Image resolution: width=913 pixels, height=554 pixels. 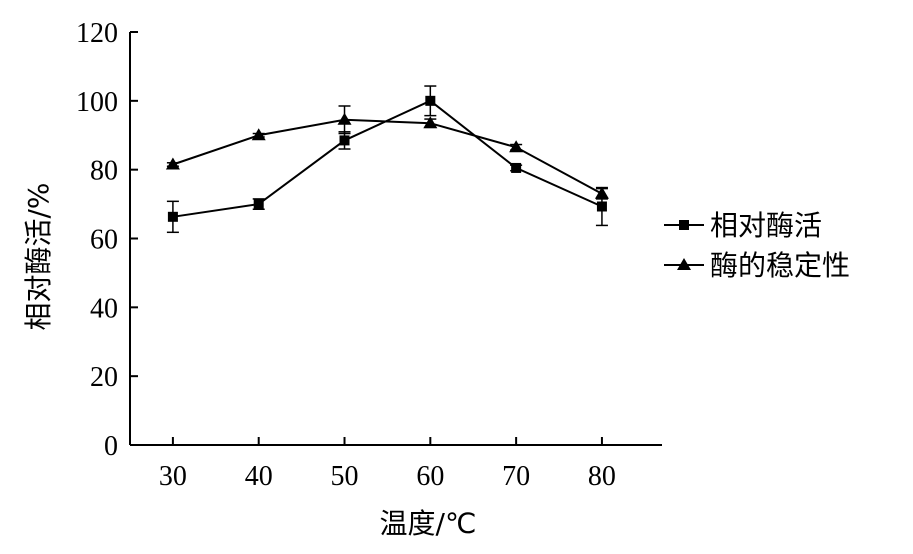 I want to click on series-line, so click(x=387, y=156).